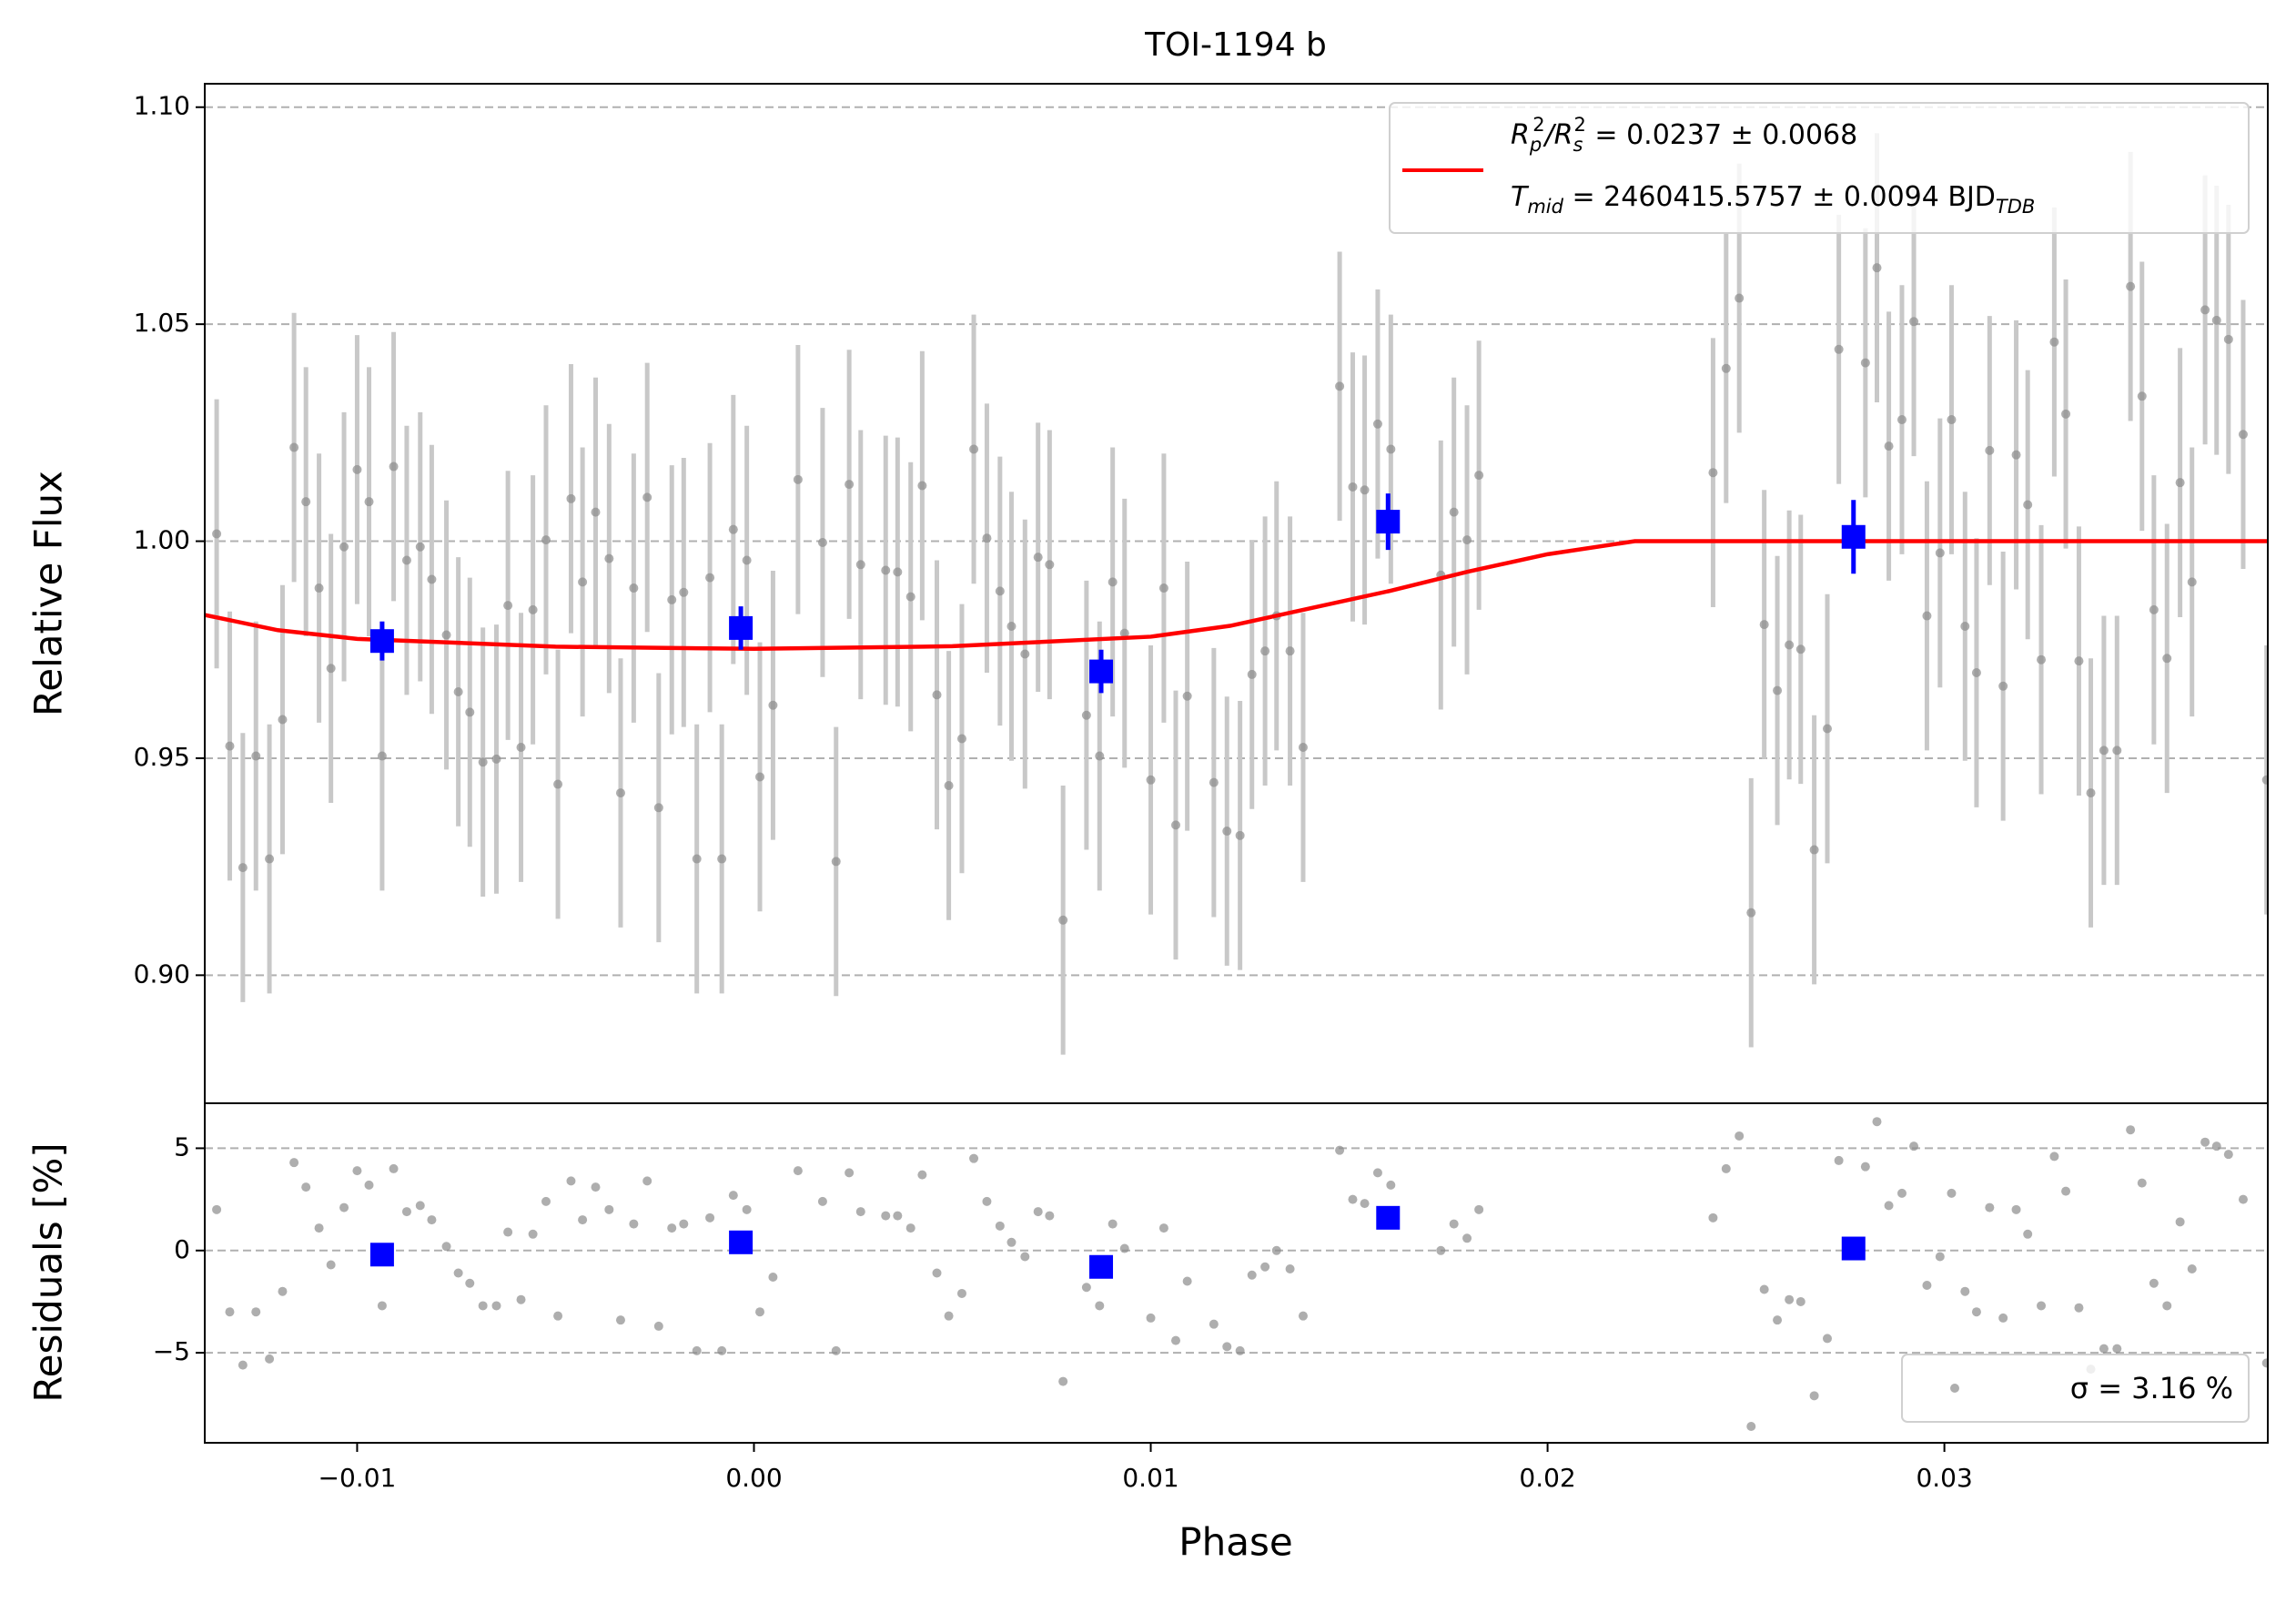 The image size is (2296, 1603). I want to click on legend-label: Tmid = 2460415.5757 ± 0.0094 BJDTDB, so click(1773, 199).